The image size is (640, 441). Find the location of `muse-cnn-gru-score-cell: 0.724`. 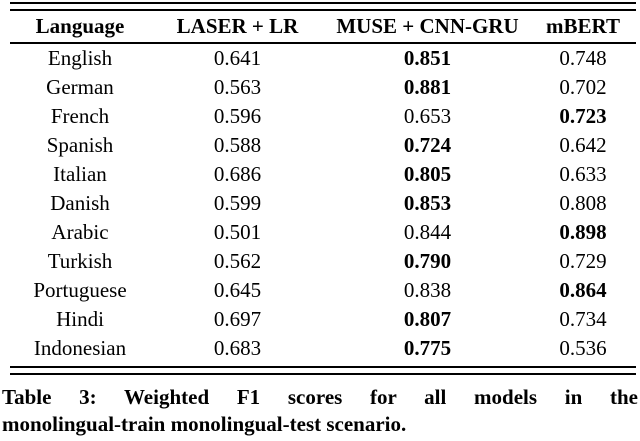

muse-cnn-gru-score-cell: 0.724 is located at coordinates (427, 145).